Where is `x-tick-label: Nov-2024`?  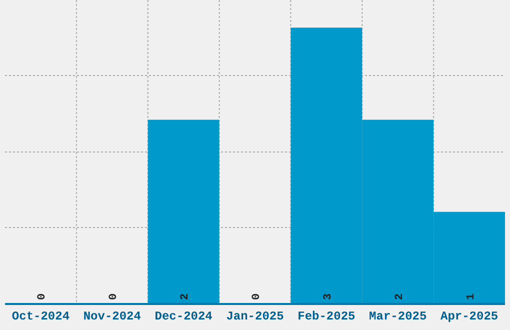
x-tick-label: Nov-2024 is located at coordinates (112, 317).